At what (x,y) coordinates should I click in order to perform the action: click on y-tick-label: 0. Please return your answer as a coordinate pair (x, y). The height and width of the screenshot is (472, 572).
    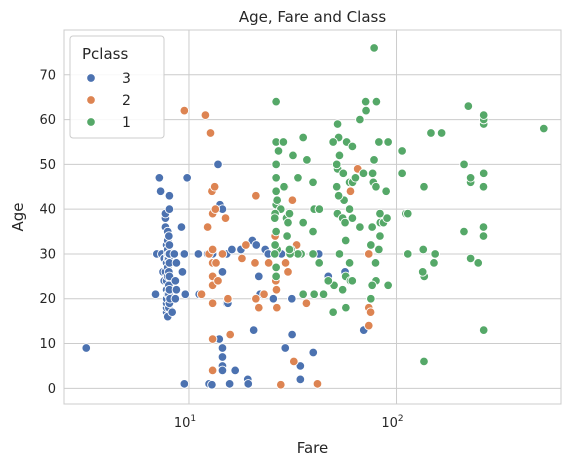
    Looking at the image, I should click on (52, 389).